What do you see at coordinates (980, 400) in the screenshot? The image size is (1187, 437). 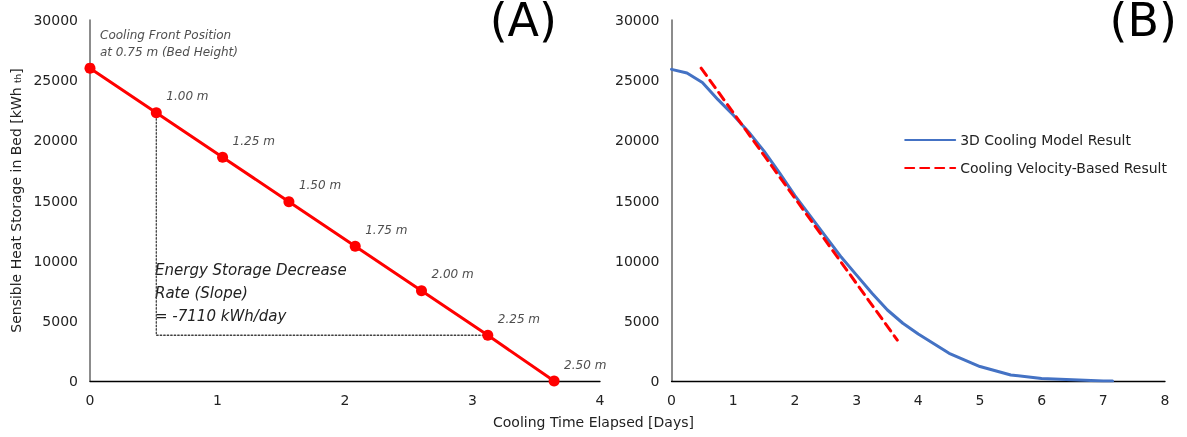 I see `x-tick-label: 5` at bounding box center [980, 400].